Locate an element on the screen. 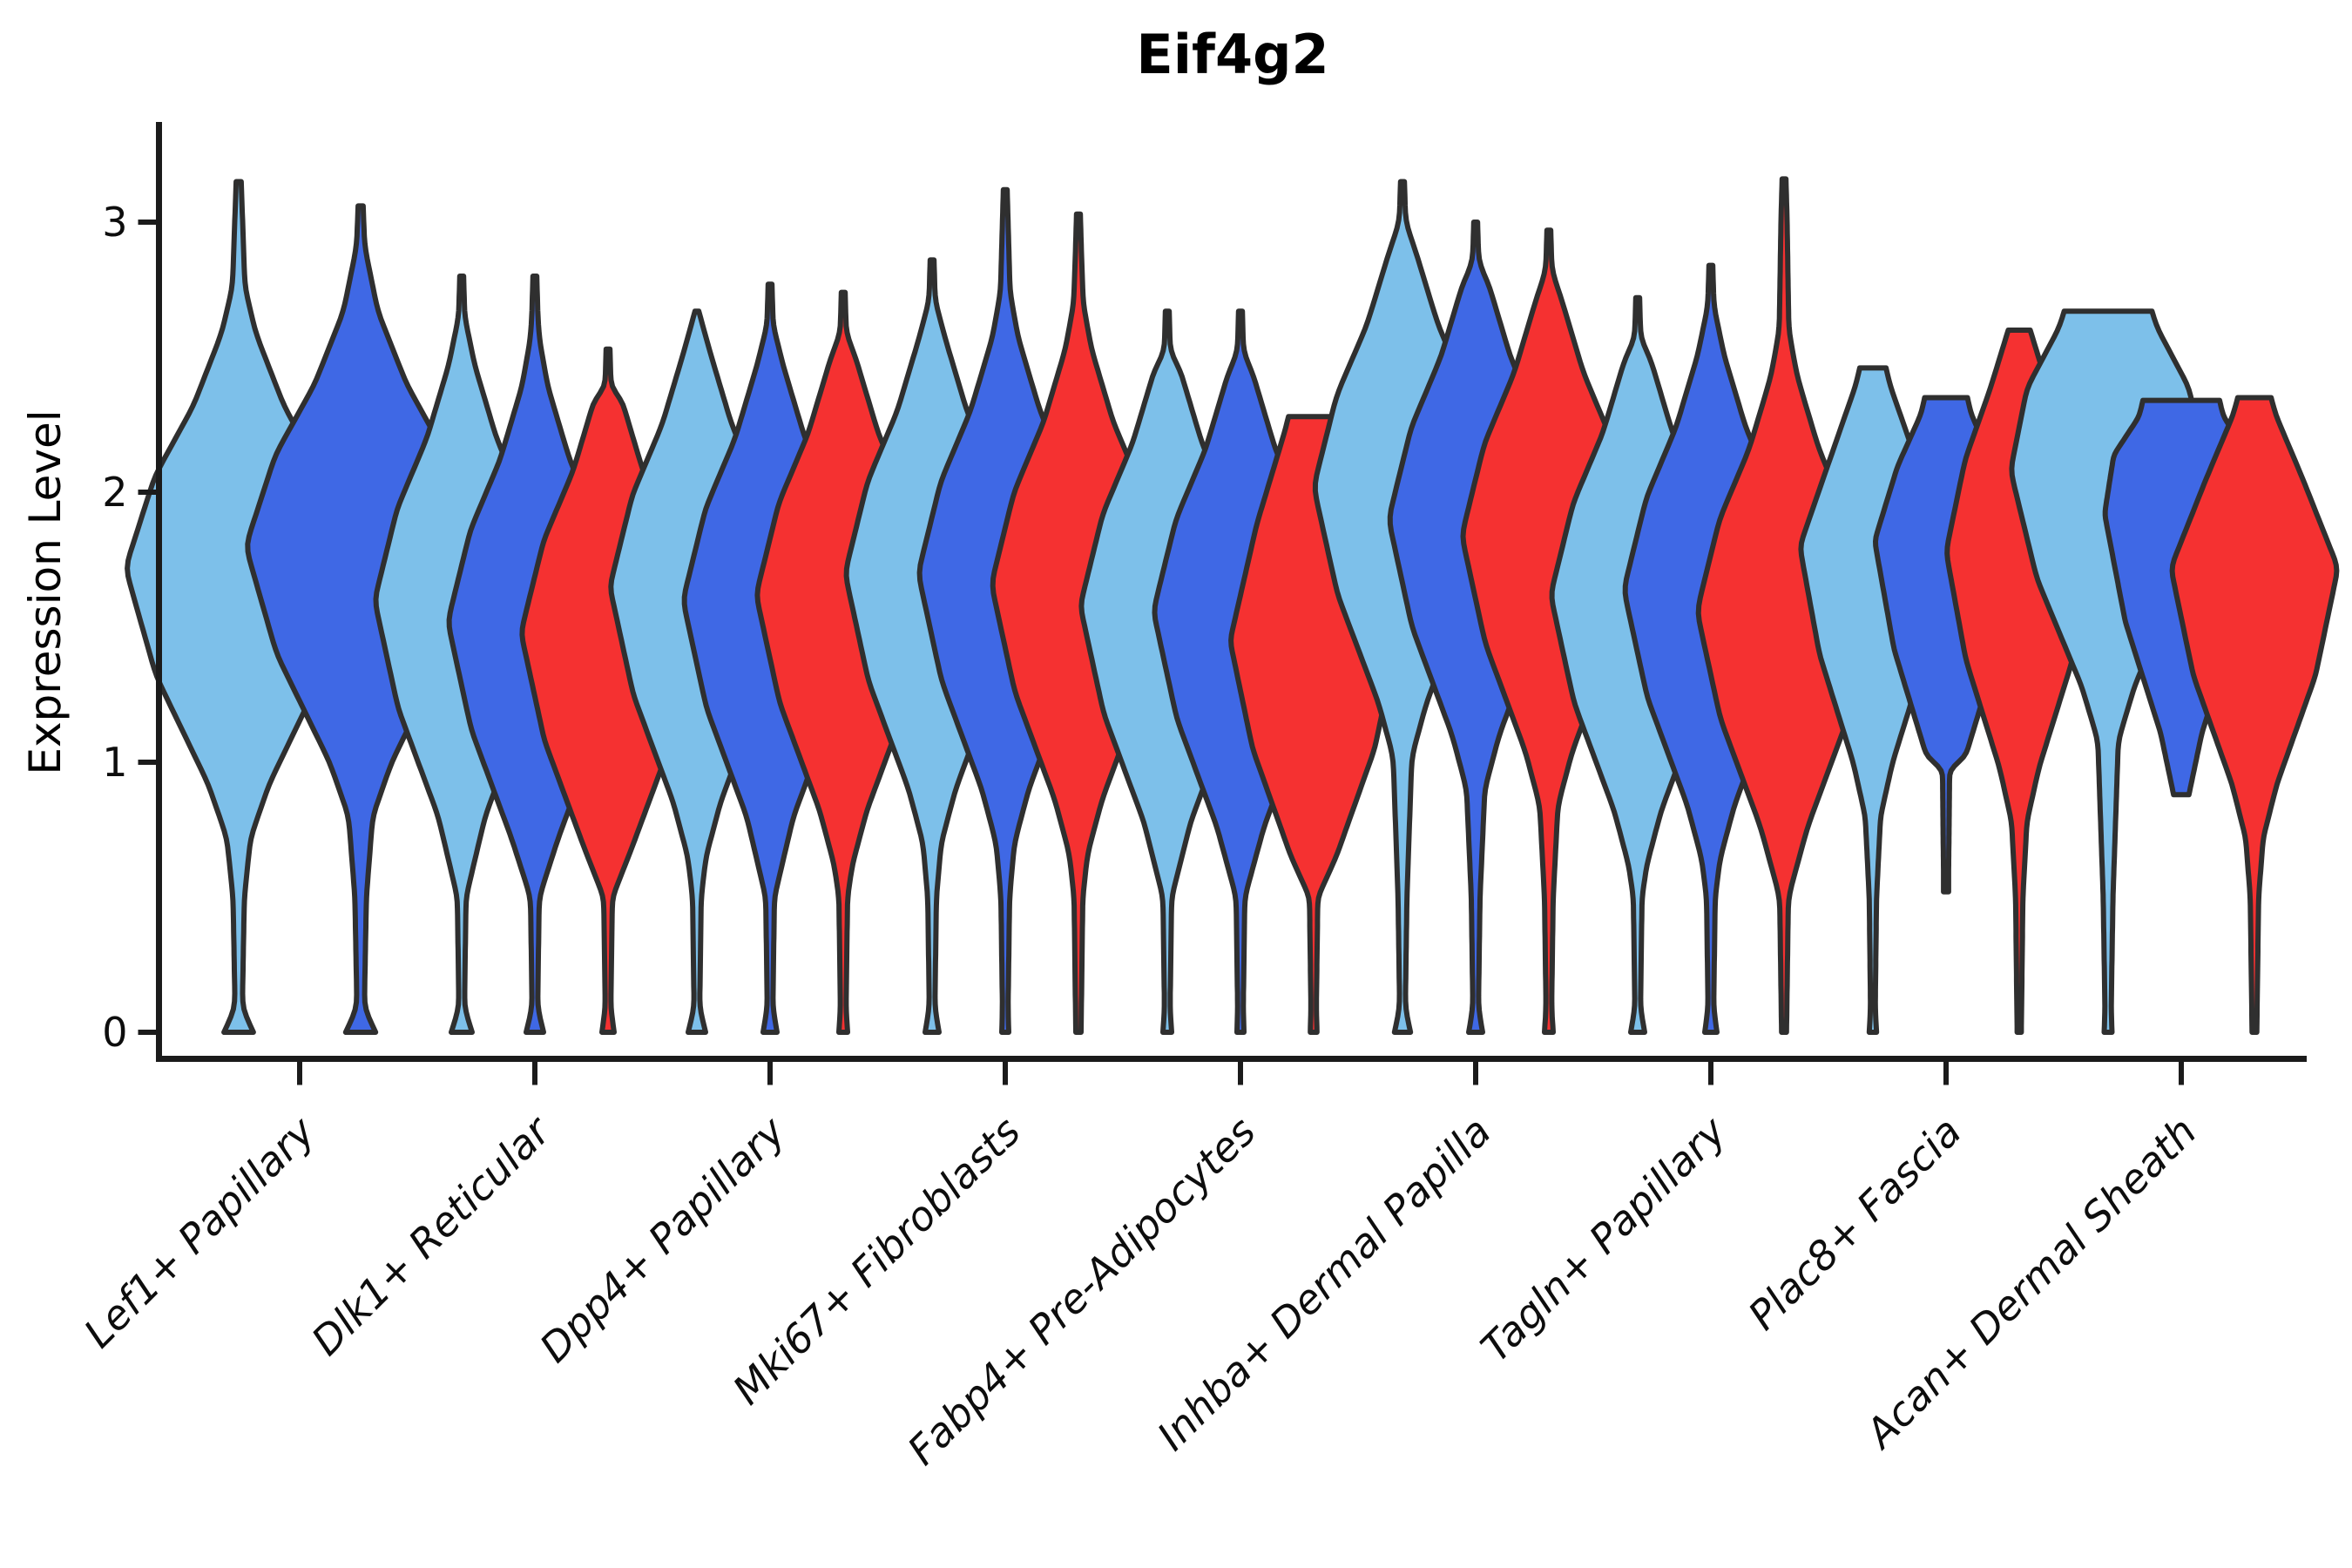  x-tick-label-lef1-papillary: Lef1+ Papillary is located at coordinates (199, 1231).